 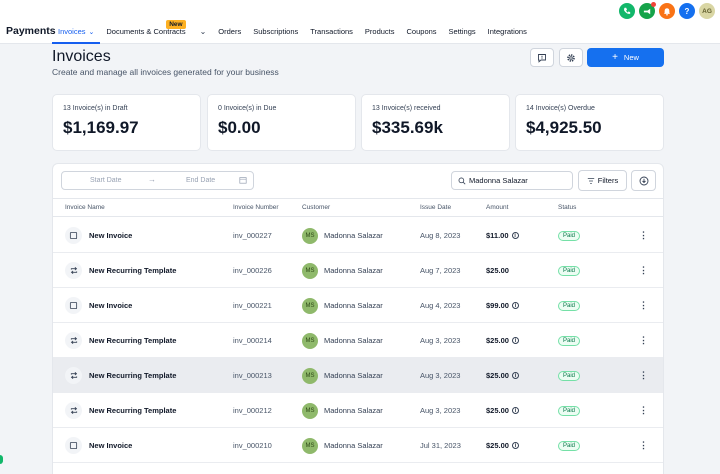 I want to click on help-icon: ?, so click(x=687, y=11).